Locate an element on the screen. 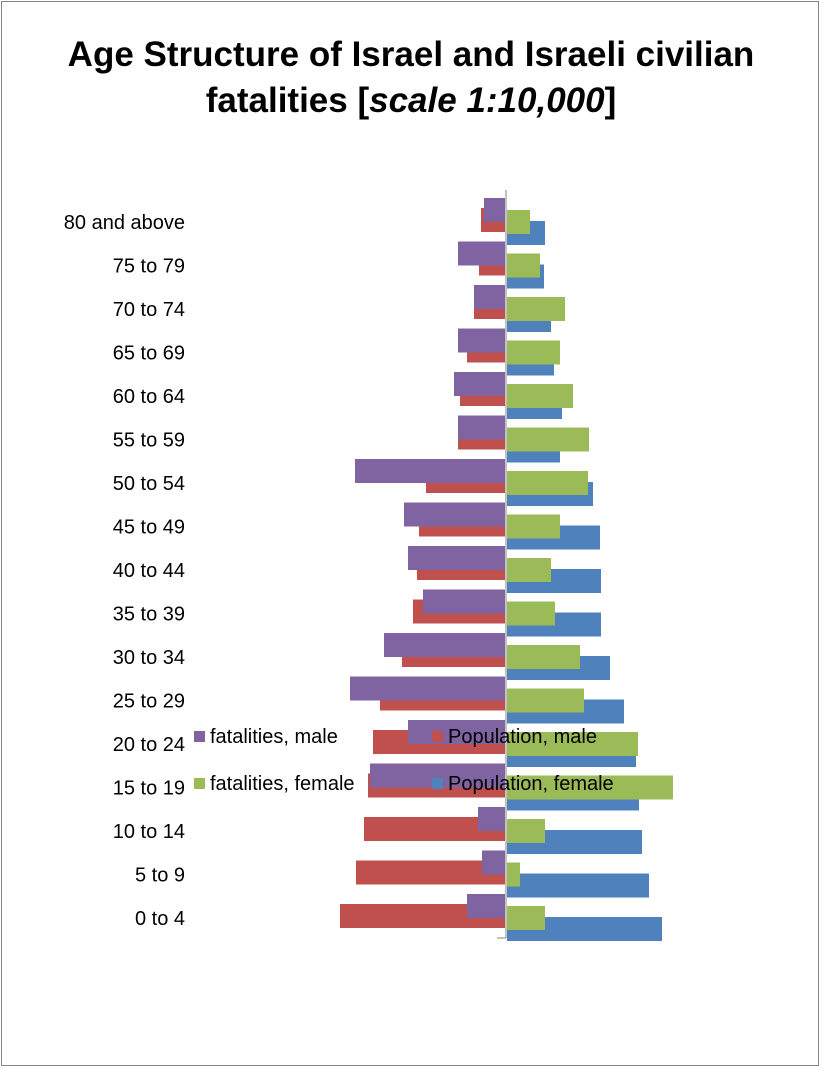 The height and width of the screenshot is (1069, 822). category-label: 15 to 19 is located at coordinates (149, 789).